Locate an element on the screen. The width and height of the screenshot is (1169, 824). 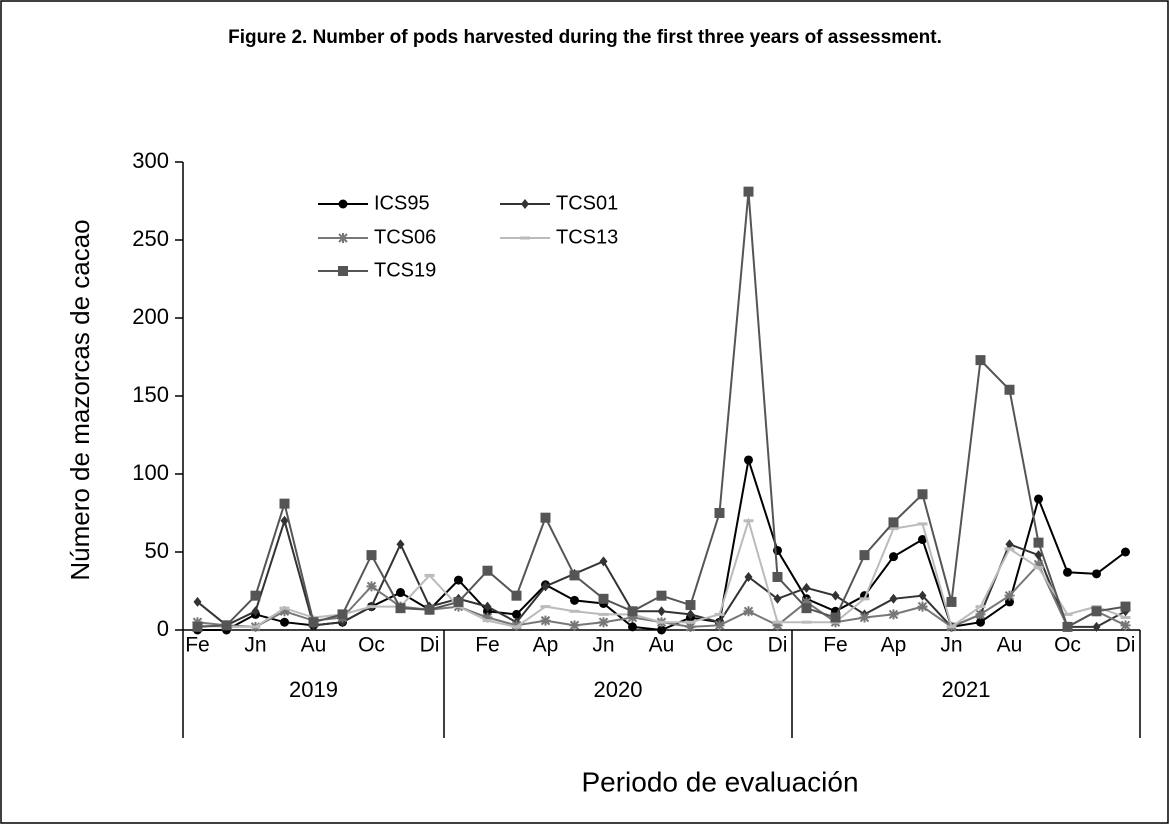
y-tick-label: 300 is located at coordinates (150, 160).